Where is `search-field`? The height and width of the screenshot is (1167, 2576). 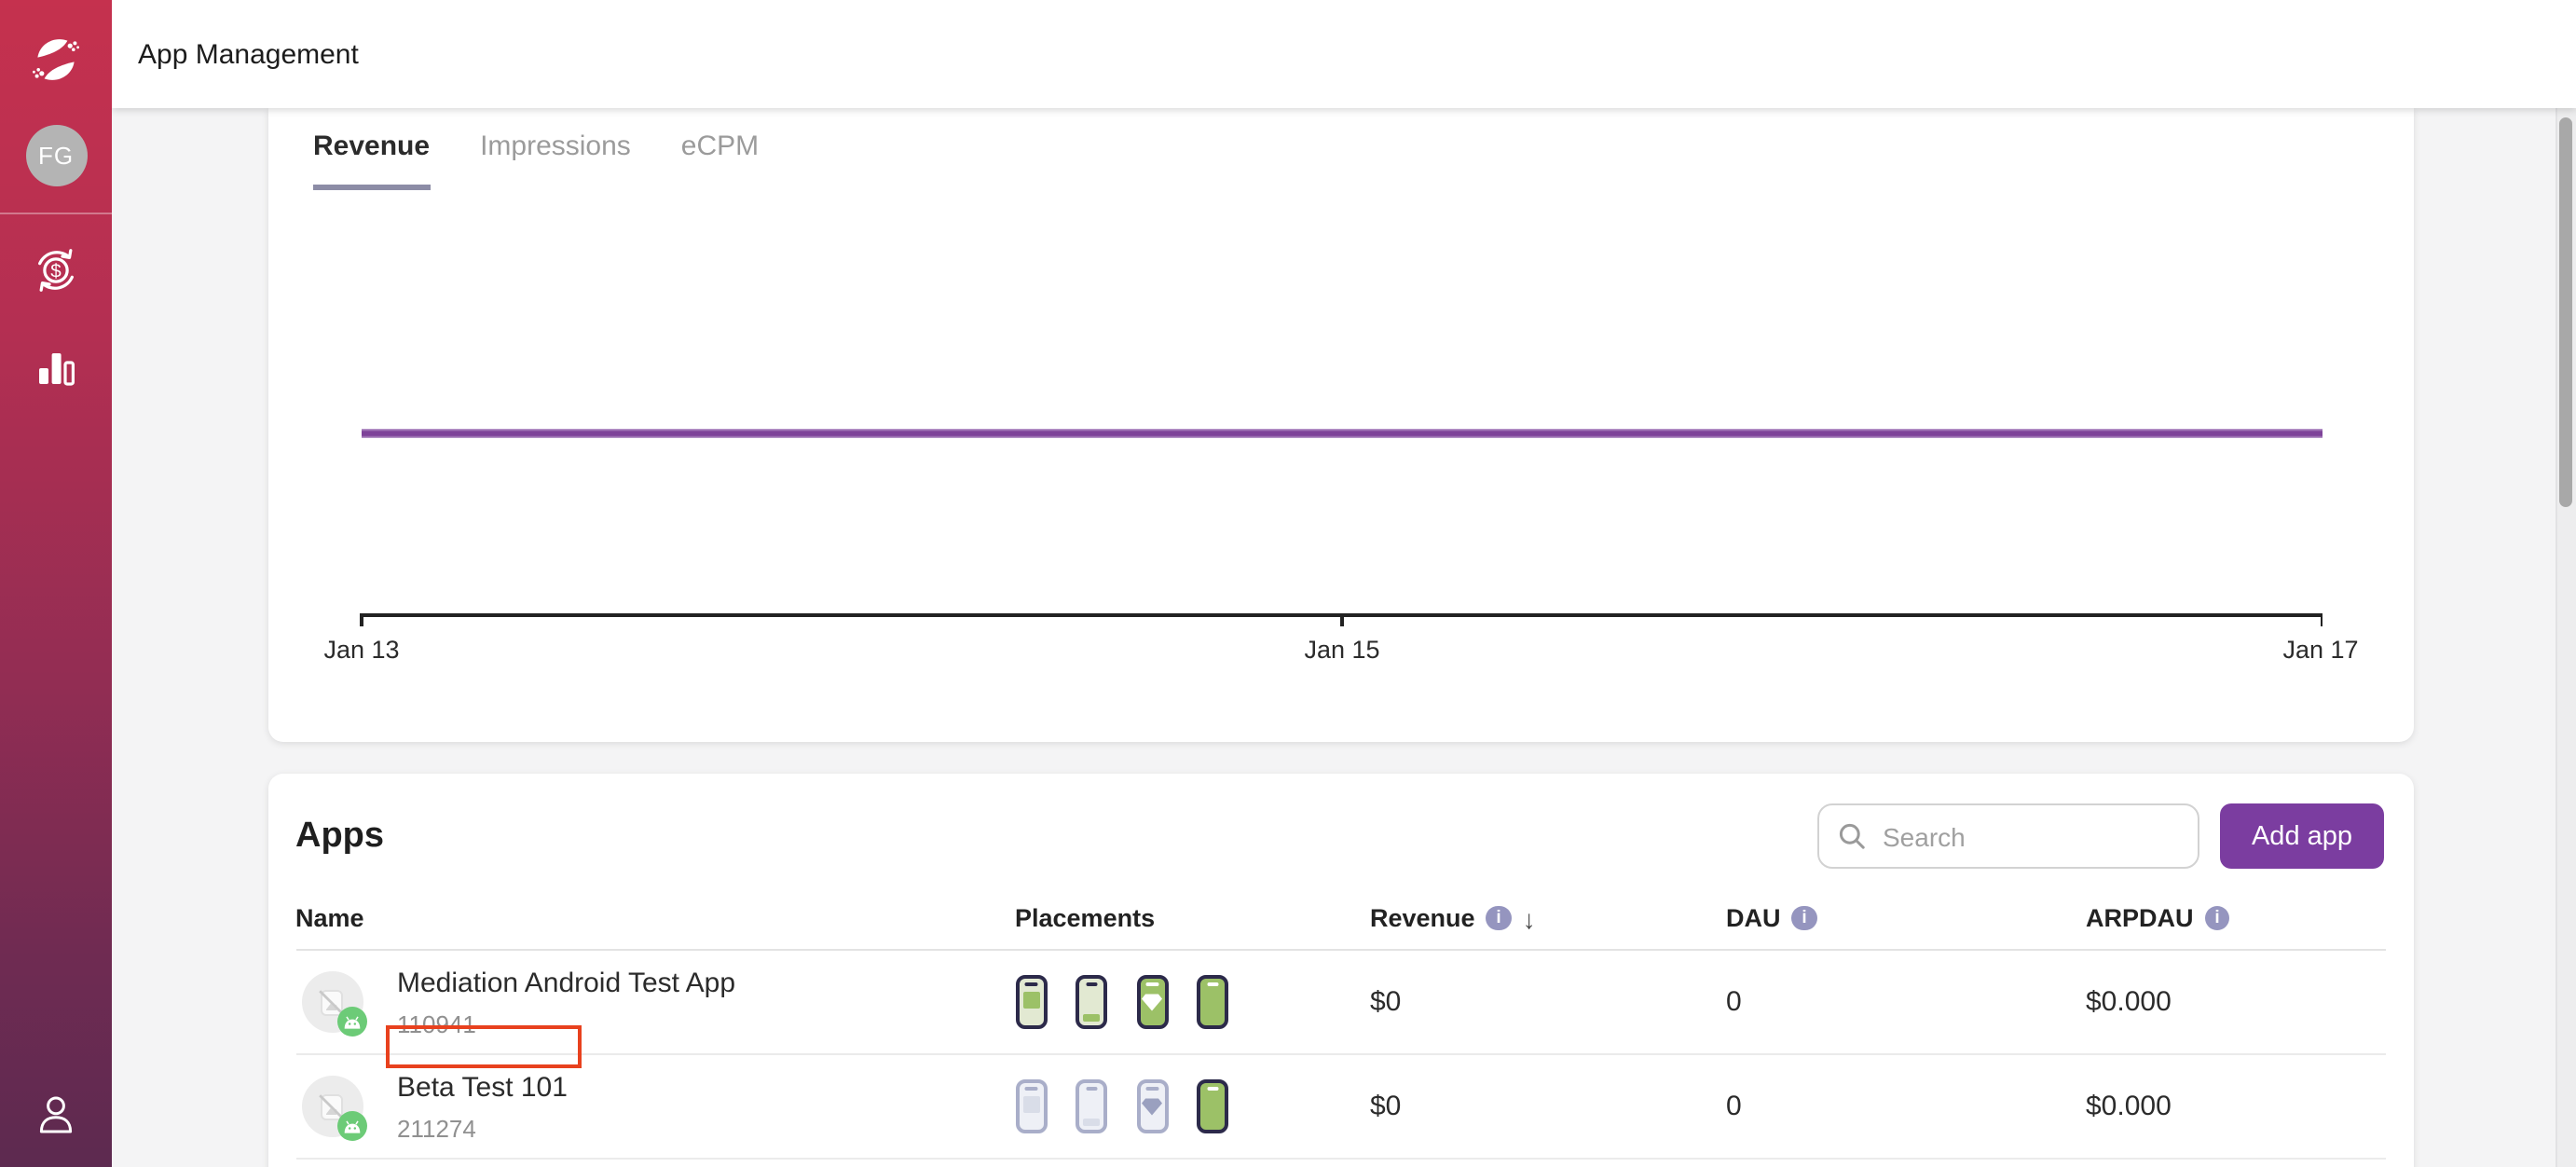
search-field is located at coordinates (2008, 836).